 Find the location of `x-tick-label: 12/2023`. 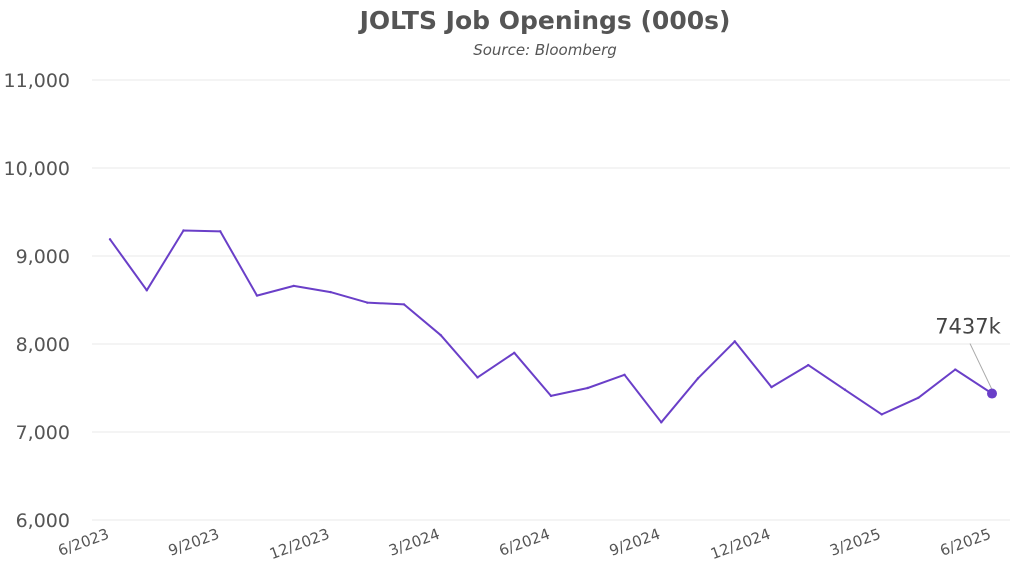

x-tick-label: 12/2023 is located at coordinates (299, 544).